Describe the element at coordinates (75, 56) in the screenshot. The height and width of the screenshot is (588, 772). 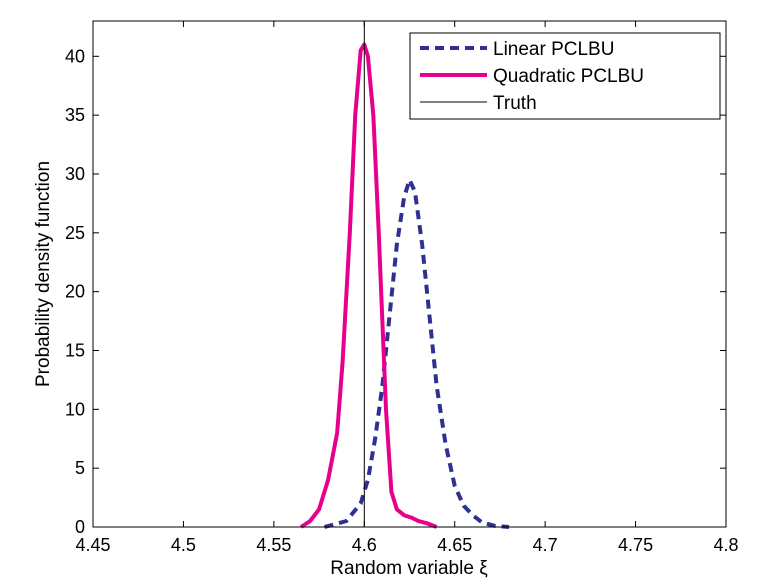
I see `y-tick-label: 40` at that location.